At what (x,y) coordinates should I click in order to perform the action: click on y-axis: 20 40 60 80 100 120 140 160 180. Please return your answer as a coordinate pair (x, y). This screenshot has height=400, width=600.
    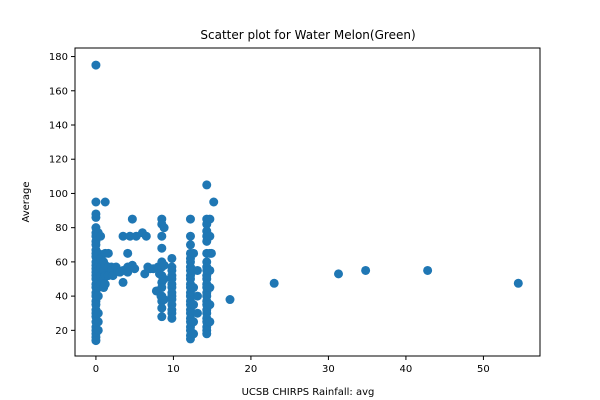
    Looking at the image, I should click on (62, 194).